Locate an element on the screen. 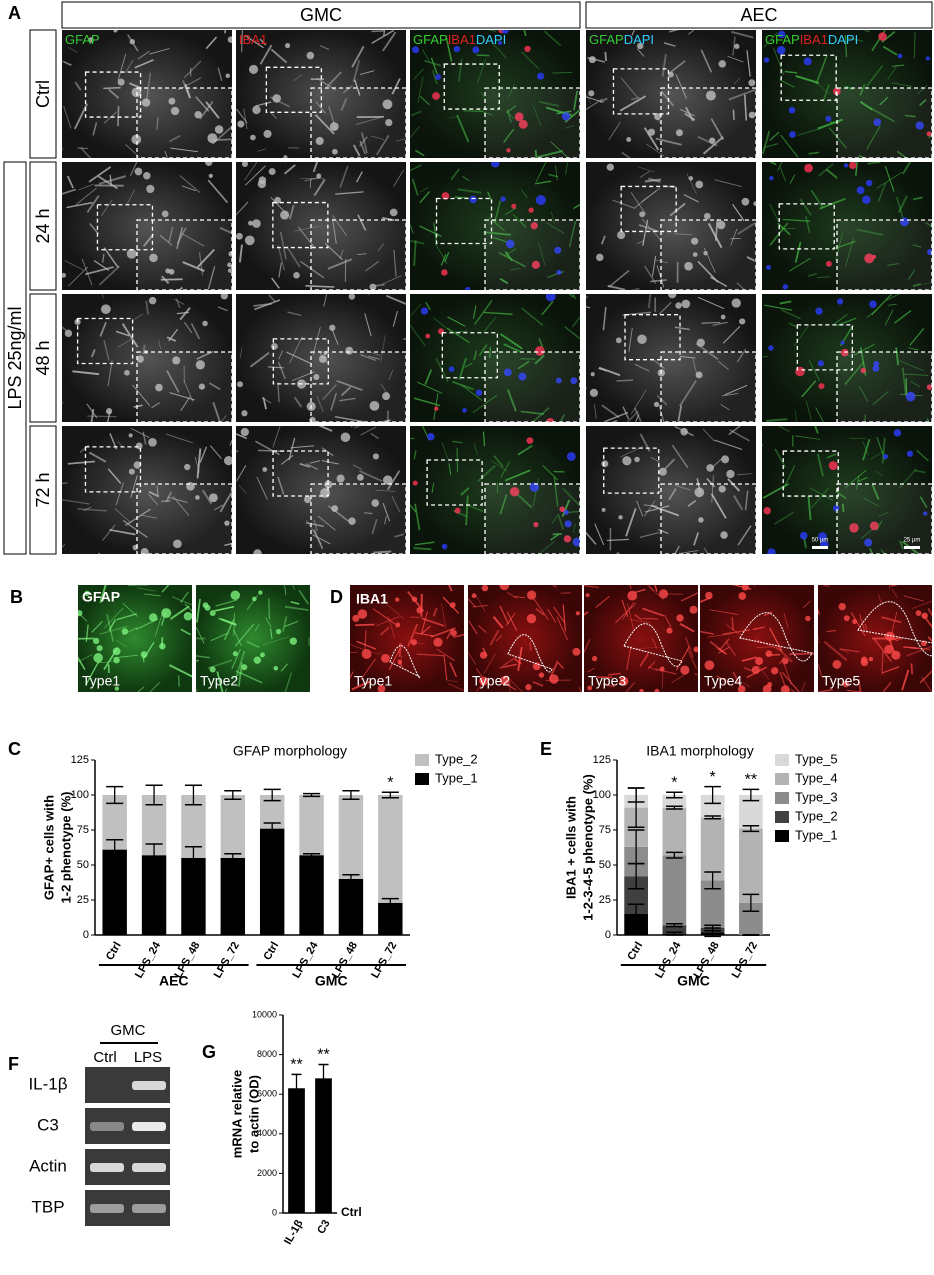  micrograph-bg is located at coordinates (321, 94).